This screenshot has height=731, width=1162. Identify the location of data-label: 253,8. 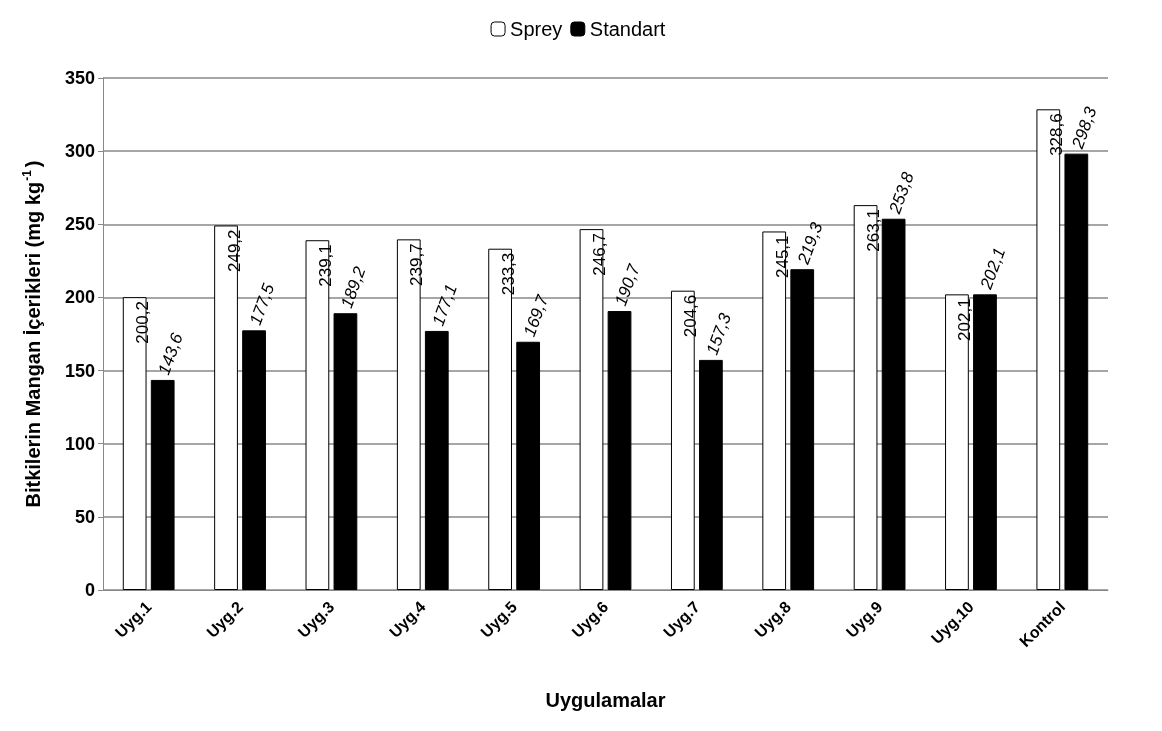
(901, 193).